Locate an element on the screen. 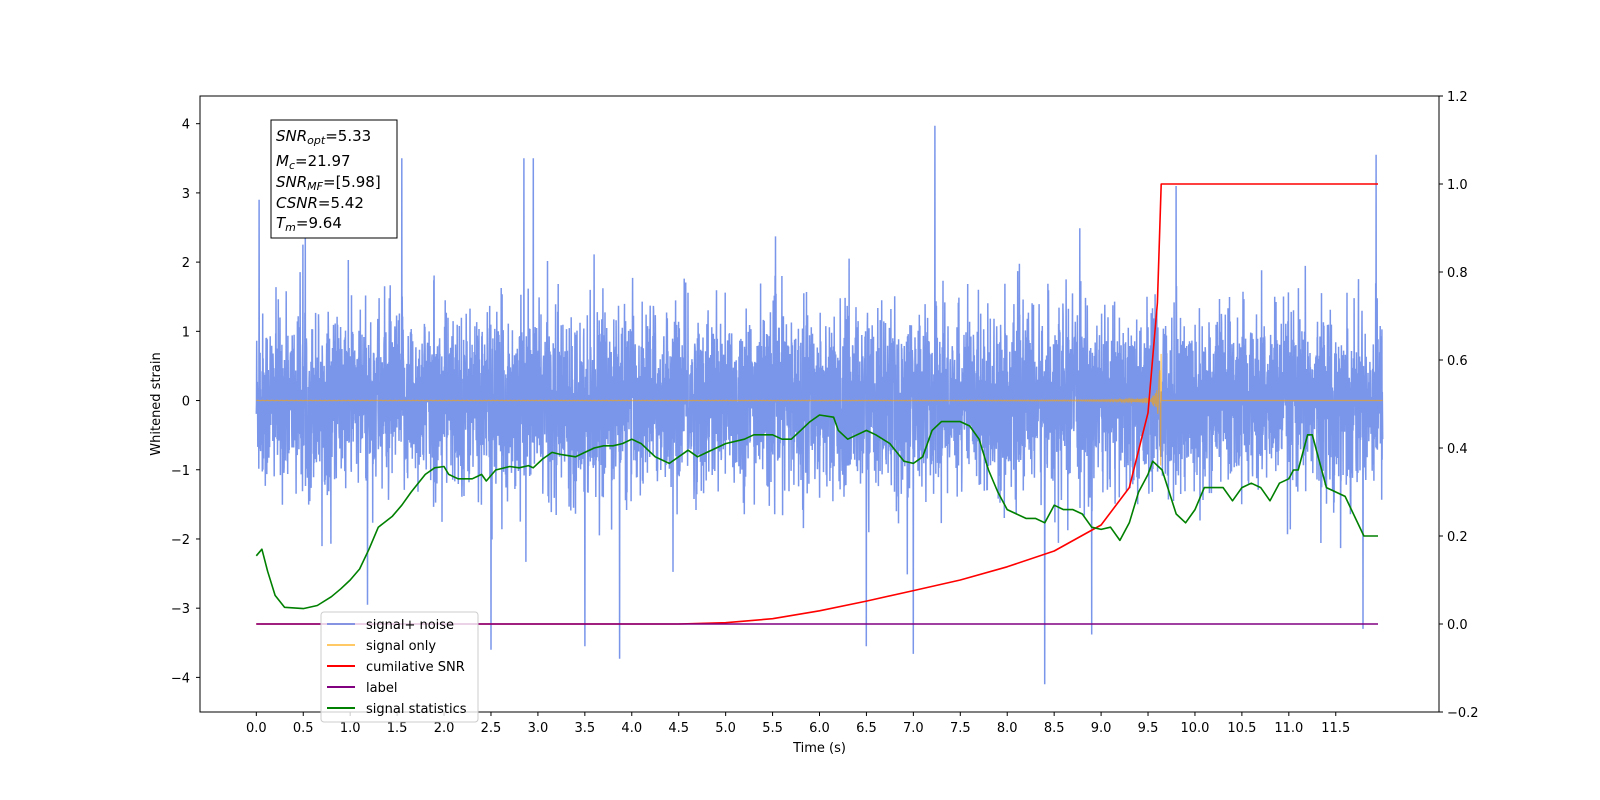  x-tick-label: 1.0 is located at coordinates (350, 728).